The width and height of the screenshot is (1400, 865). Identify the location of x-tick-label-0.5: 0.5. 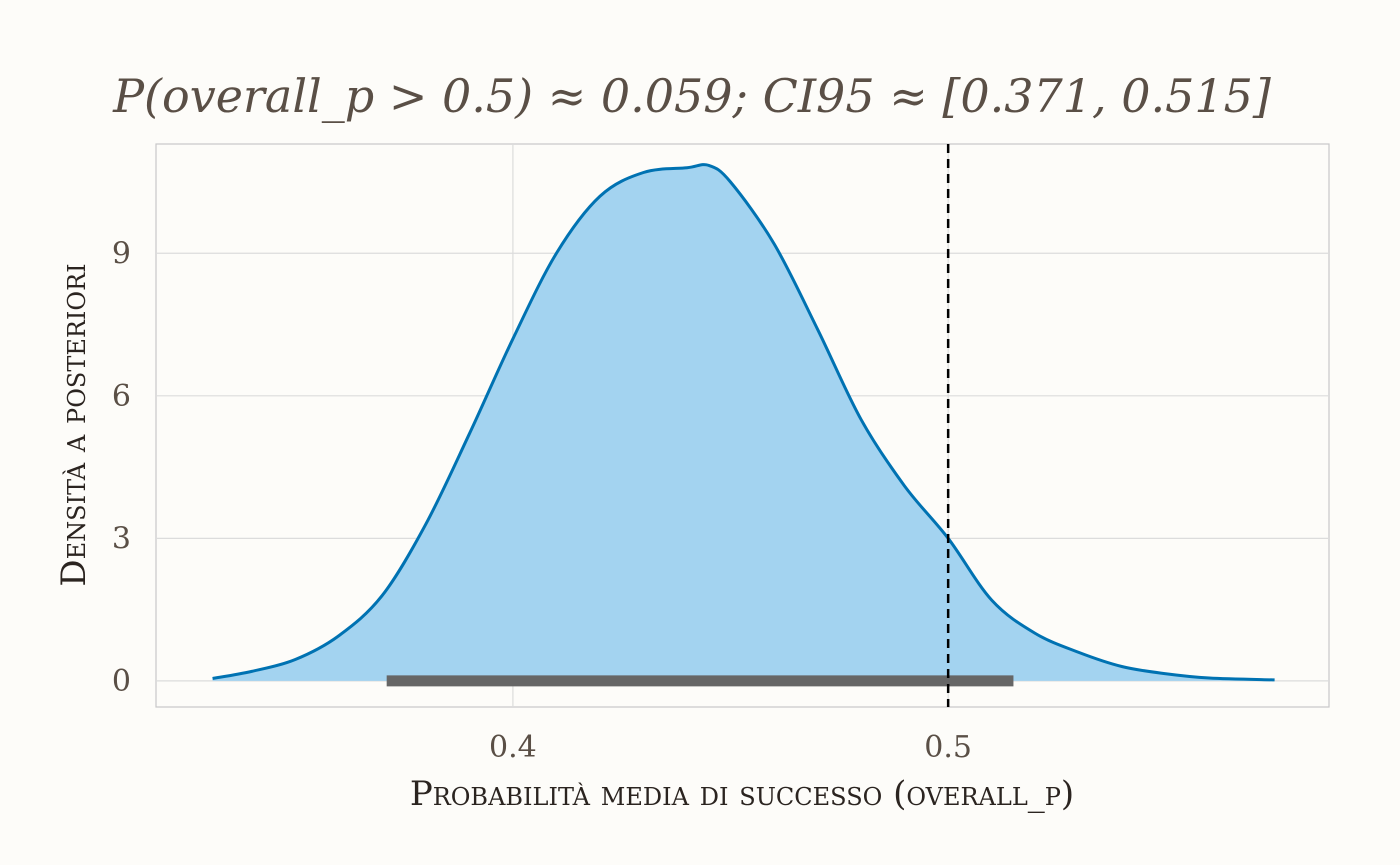
(948, 747).